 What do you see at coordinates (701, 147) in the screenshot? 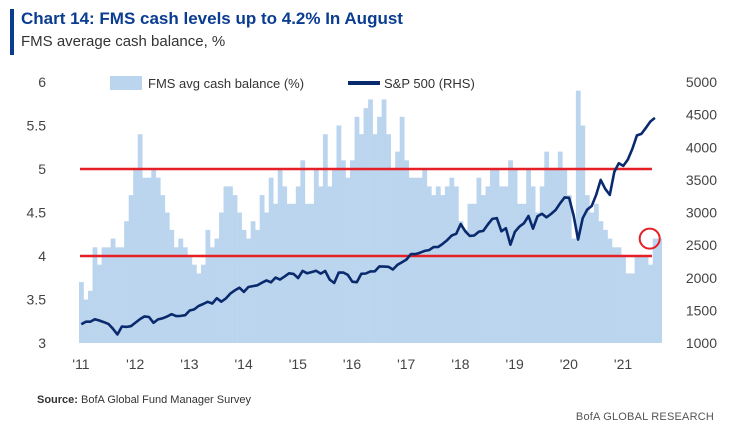
I see `right-axis-tick: 4000` at bounding box center [701, 147].